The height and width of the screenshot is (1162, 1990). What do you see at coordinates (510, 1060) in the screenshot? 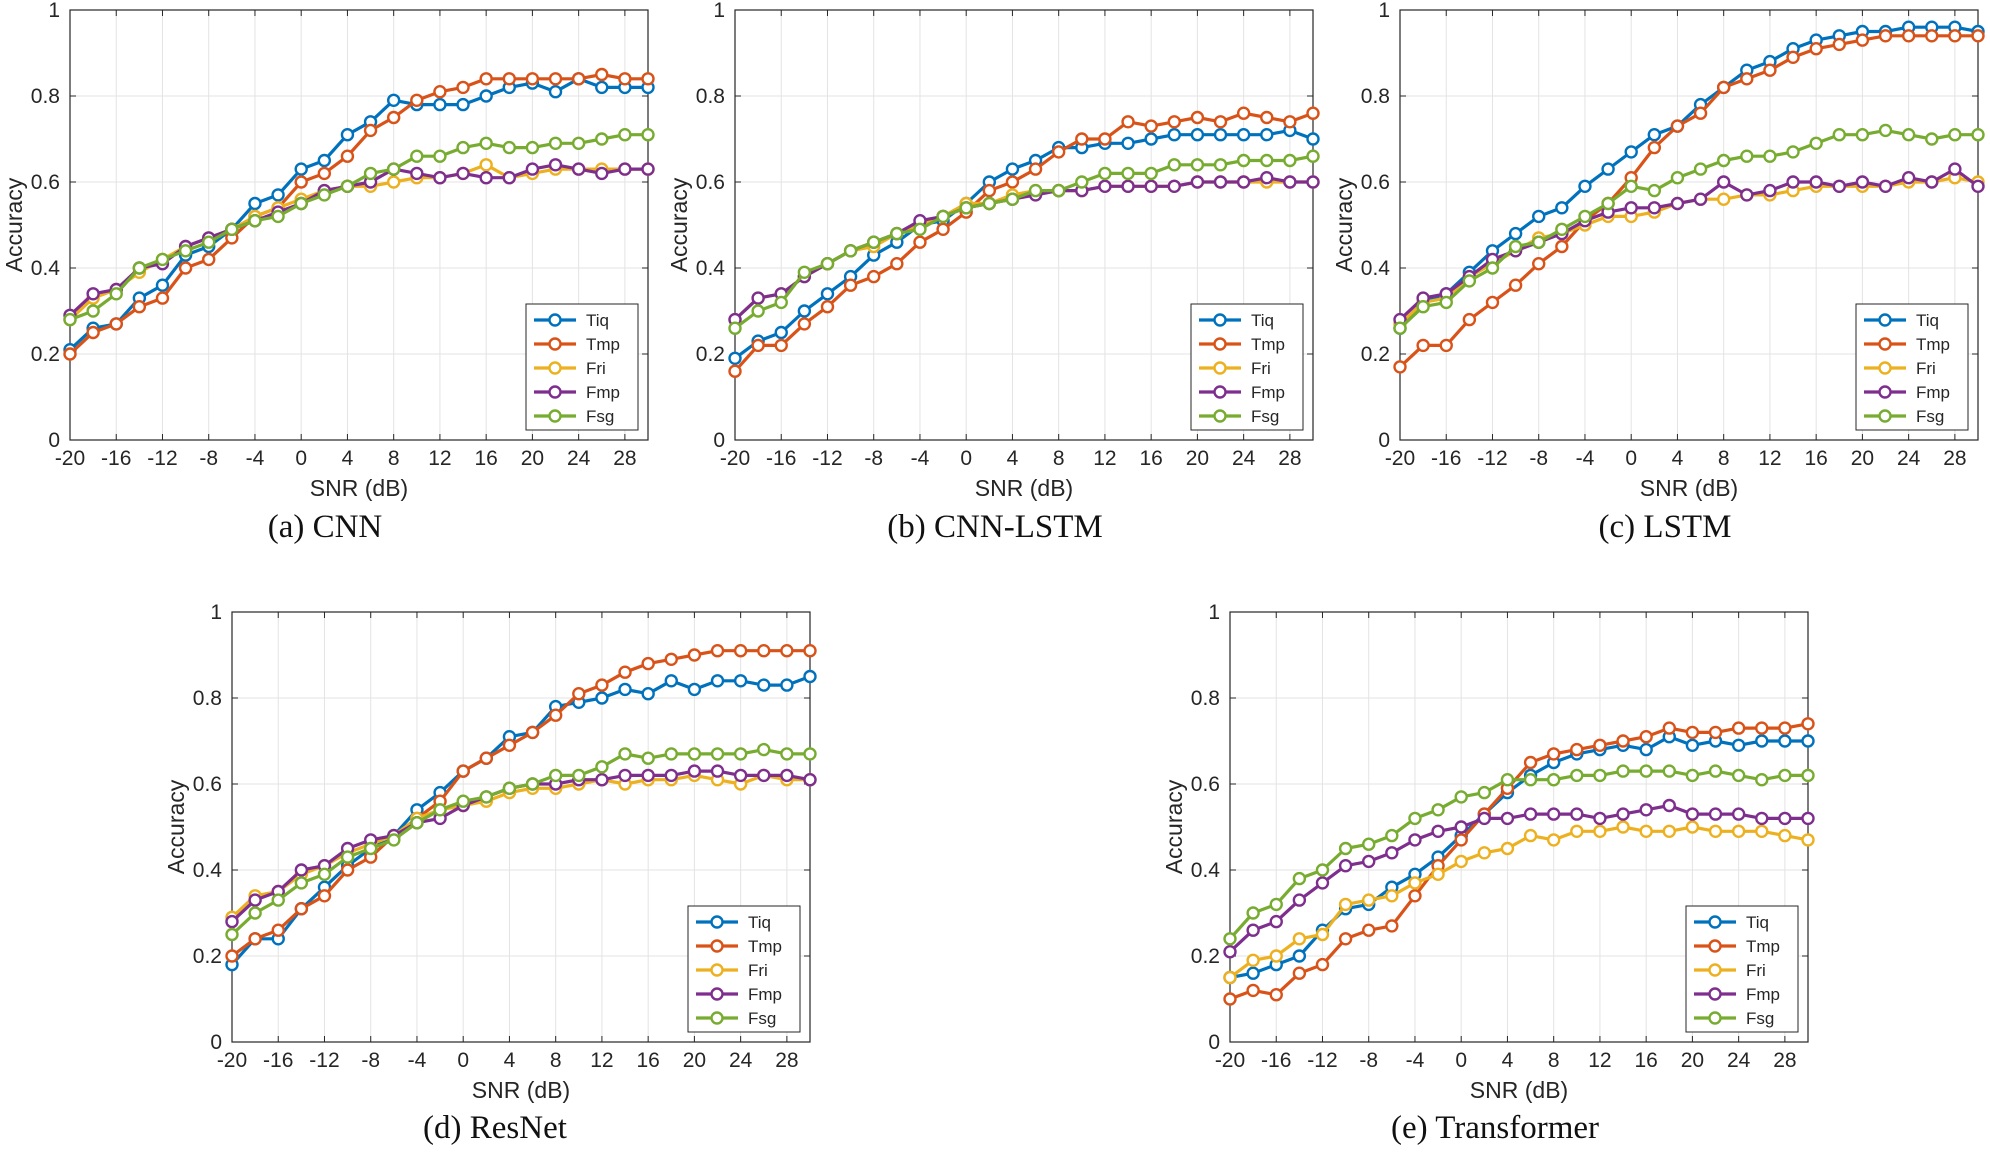
I see `chart-3-xtick-label: 4` at bounding box center [510, 1060].